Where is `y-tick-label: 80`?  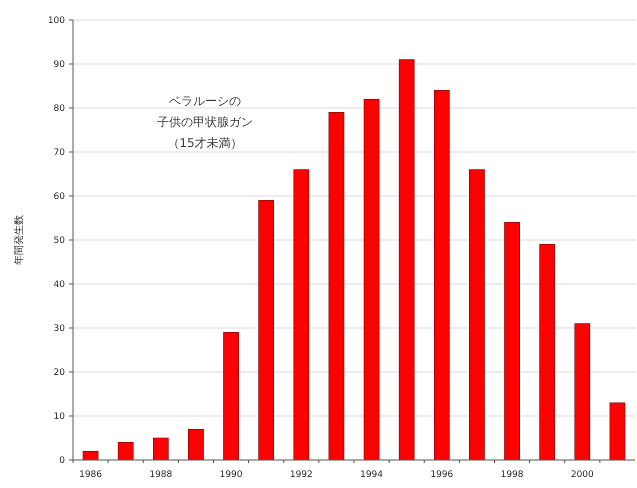
y-tick-label: 80 is located at coordinates (60, 109).